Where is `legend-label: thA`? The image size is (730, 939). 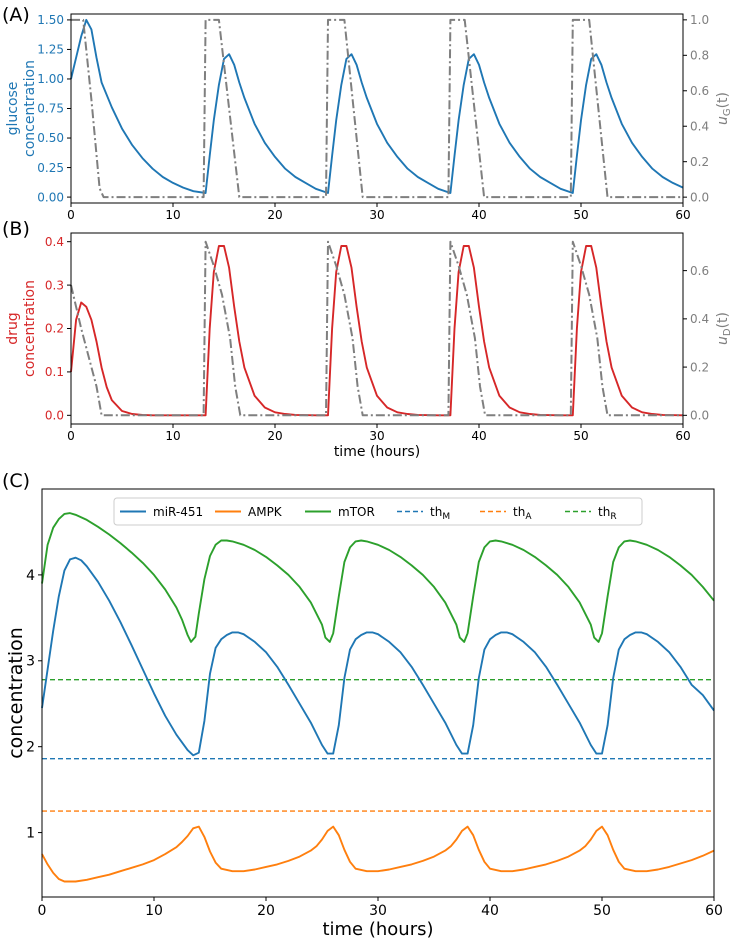
legend-label: thA is located at coordinates (522, 513).